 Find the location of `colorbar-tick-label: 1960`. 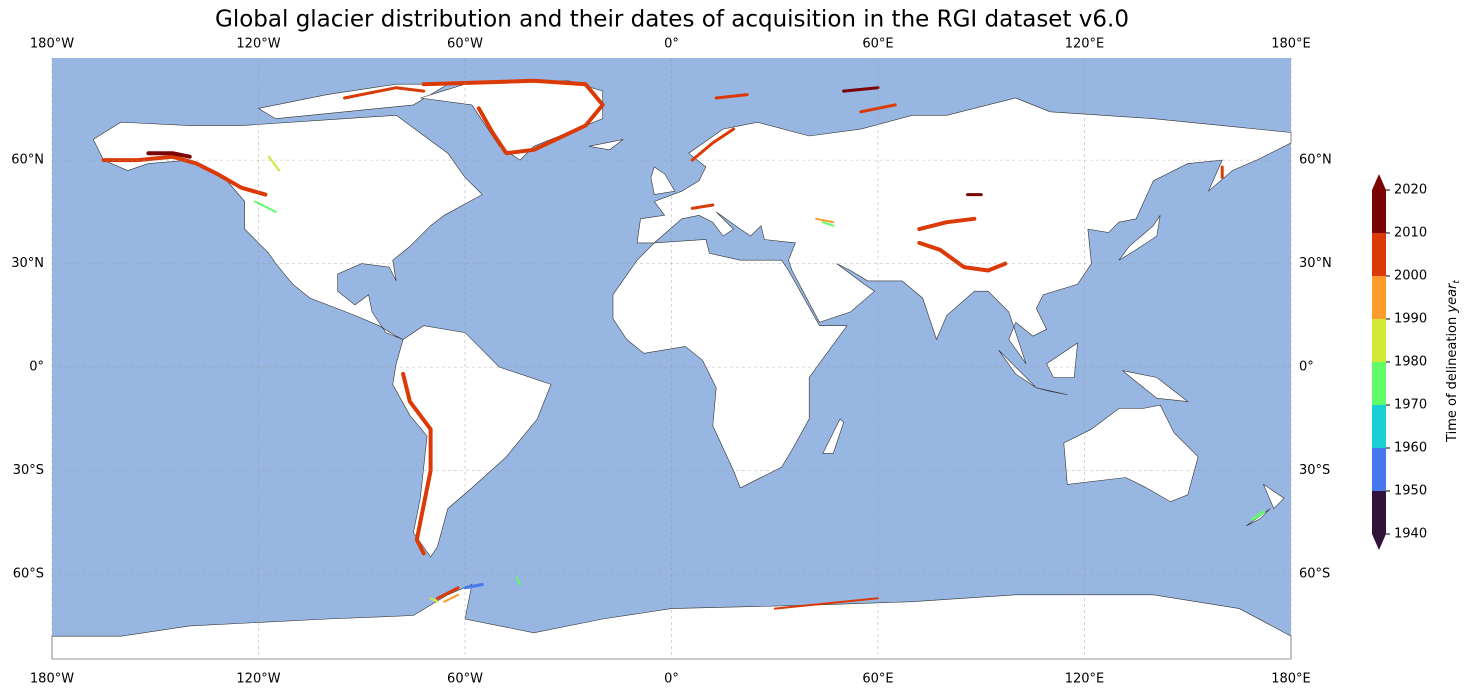

colorbar-tick-label: 1960 is located at coordinates (1410, 448).